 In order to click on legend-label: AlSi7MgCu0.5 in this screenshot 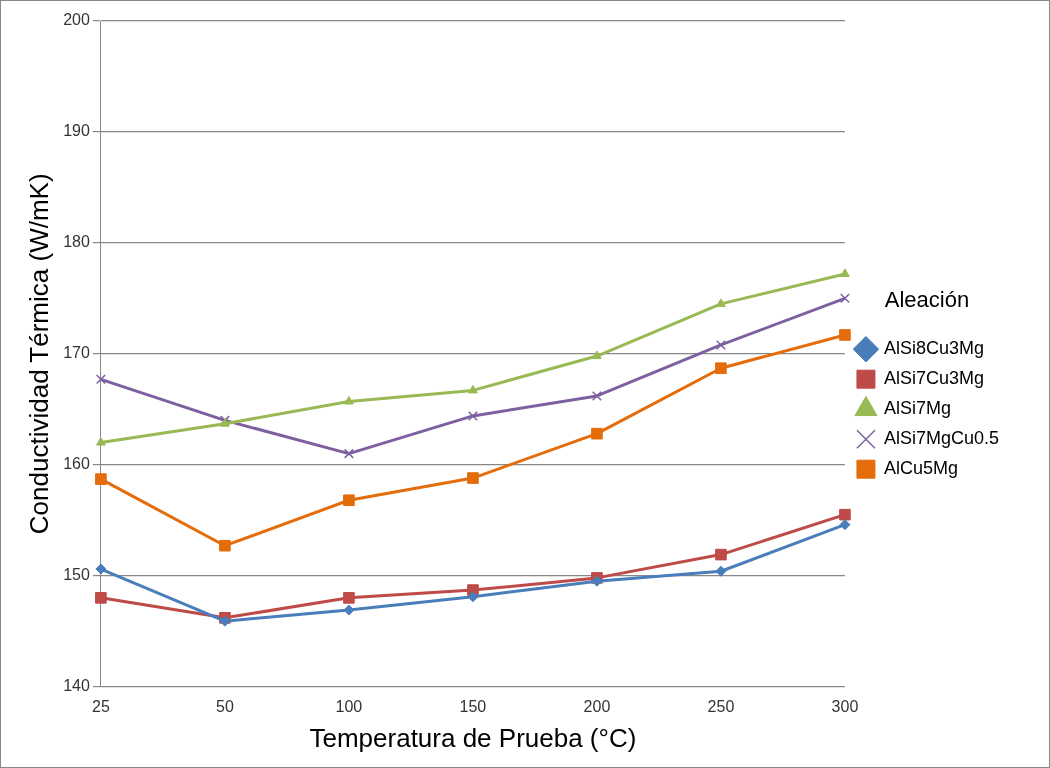, I will do `click(941, 438)`.